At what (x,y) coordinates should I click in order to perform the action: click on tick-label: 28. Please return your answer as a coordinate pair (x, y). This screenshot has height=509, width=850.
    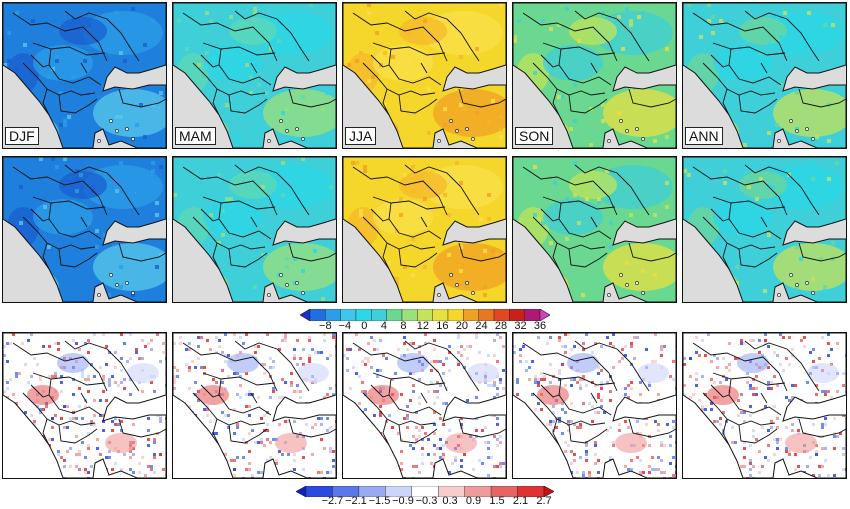
    Looking at the image, I should click on (501, 326).